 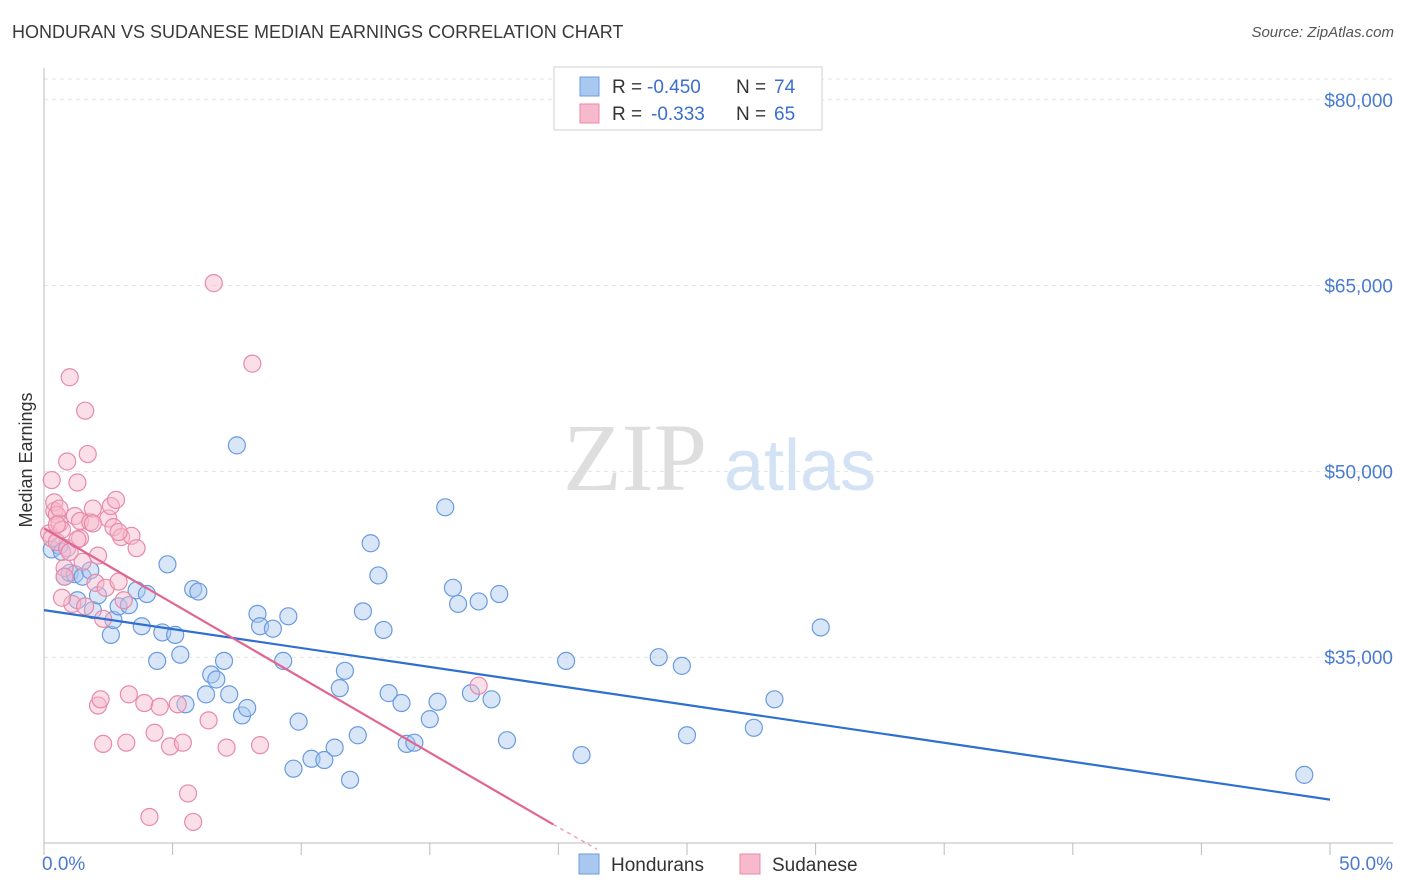 What do you see at coordinates (784, 114) in the screenshot?
I see `legend-n-value-sudanese: 65` at bounding box center [784, 114].